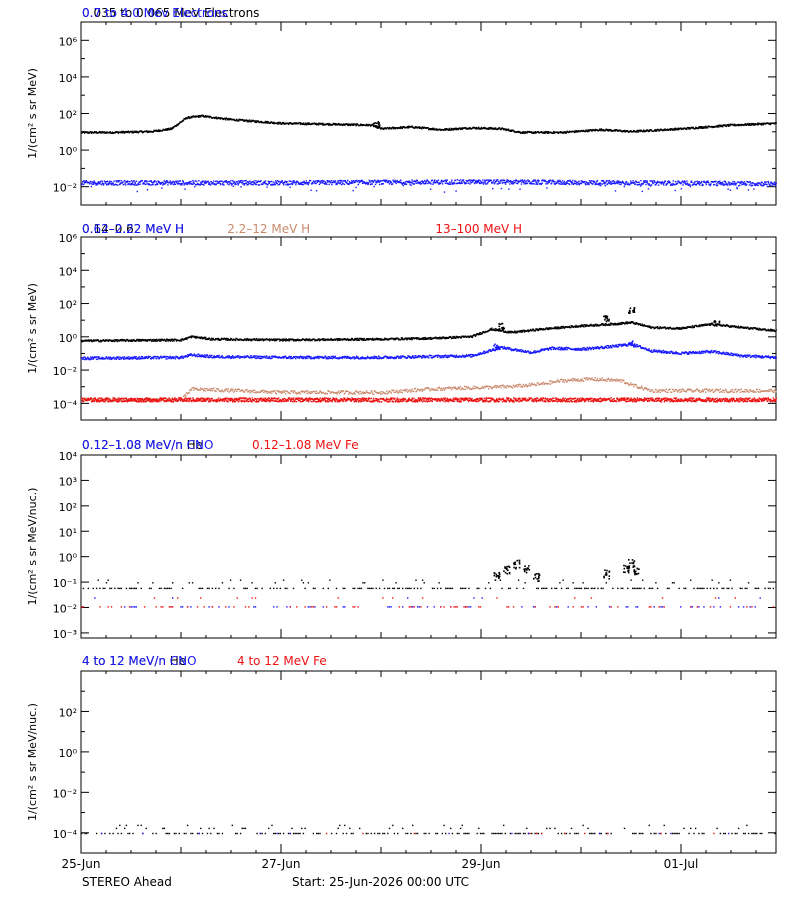 The width and height of the screenshot is (800, 900). What do you see at coordinates (68, 151) in the screenshot?
I see `y-tick-label: 10⁰` at bounding box center [68, 151].